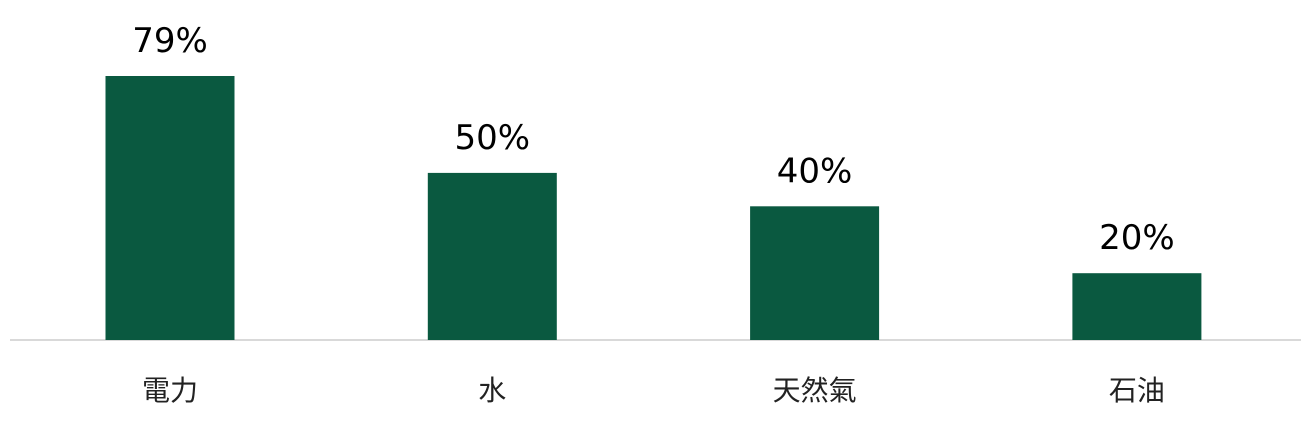 This screenshot has width=1311, height=426. Describe the element at coordinates (1137, 390) in the screenshot. I see `category-label-3: 石油` at that location.